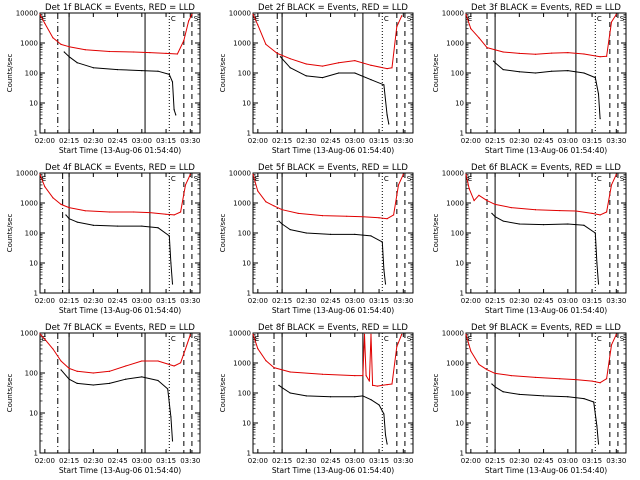 This screenshot has height=480, width=640. I want to click on x-tick-label: 02:15, so click(282, 301).